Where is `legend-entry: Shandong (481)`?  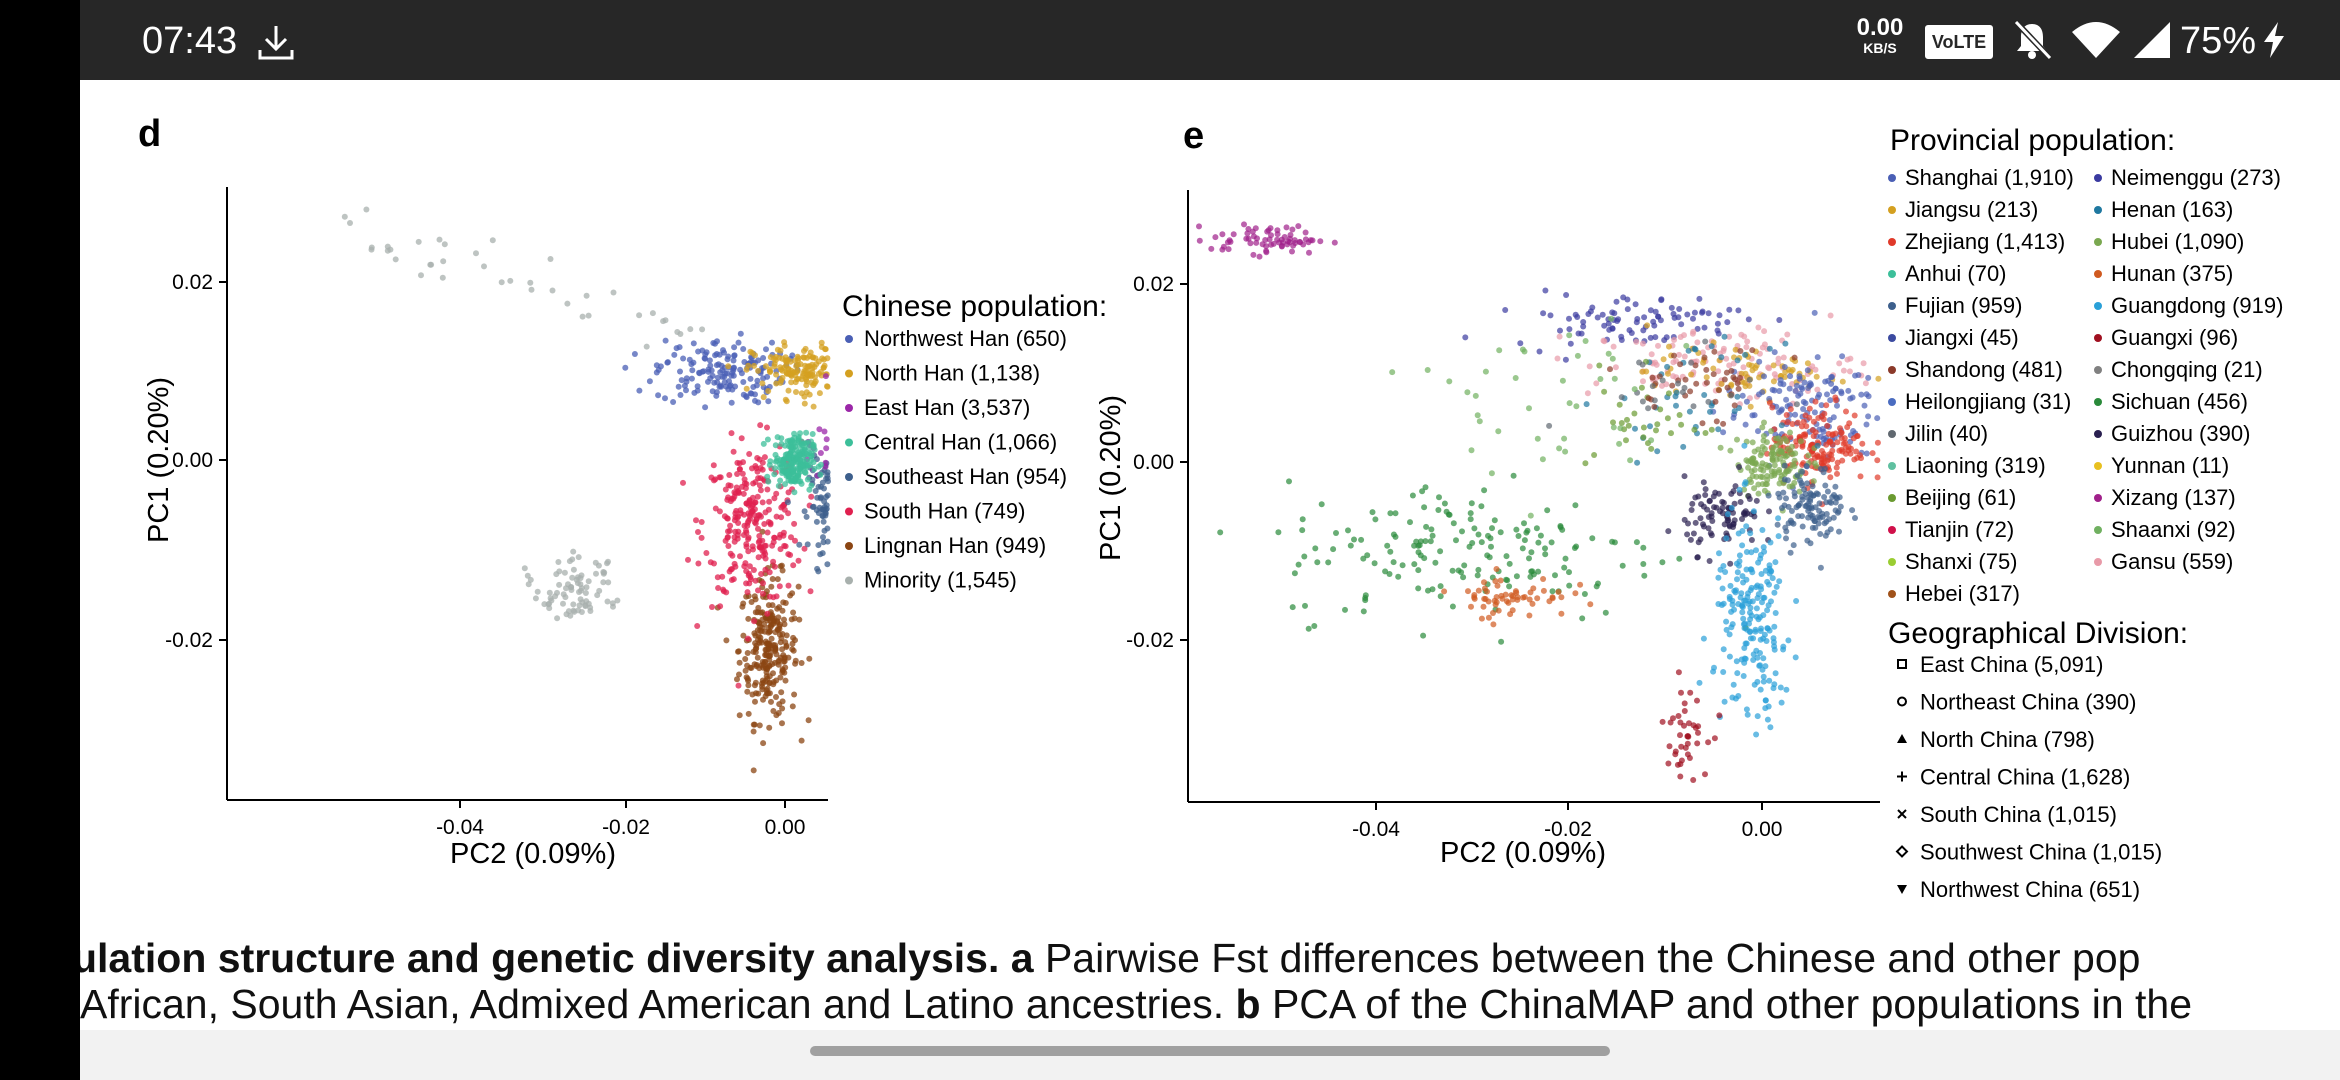 legend-entry: Shandong (481) is located at coordinates (1984, 369).